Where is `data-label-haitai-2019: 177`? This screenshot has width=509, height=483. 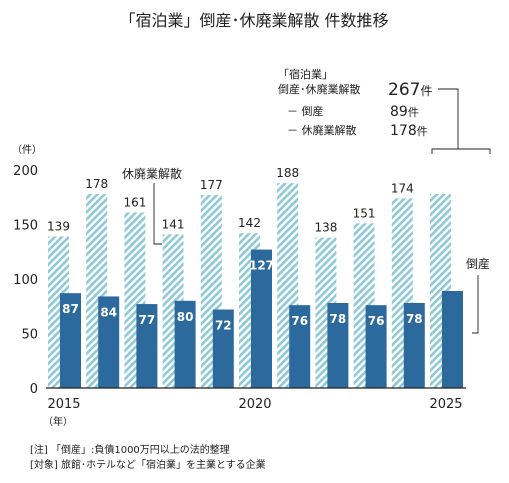 data-label-haitai-2019: 177 is located at coordinates (211, 185).